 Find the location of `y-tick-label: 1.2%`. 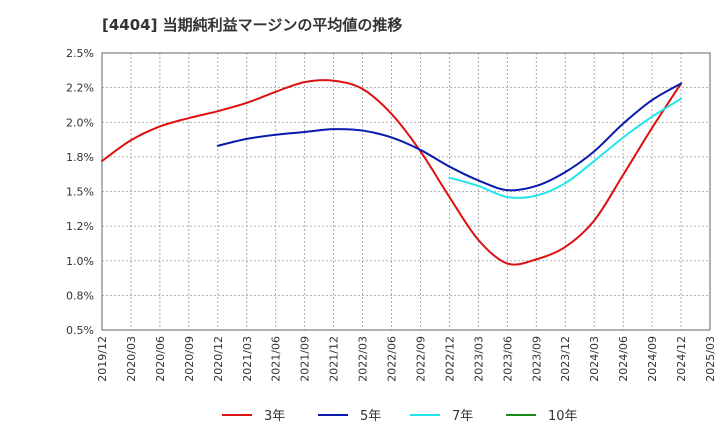

y-tick-label: 1.2% is located at coordinates (80, 226).